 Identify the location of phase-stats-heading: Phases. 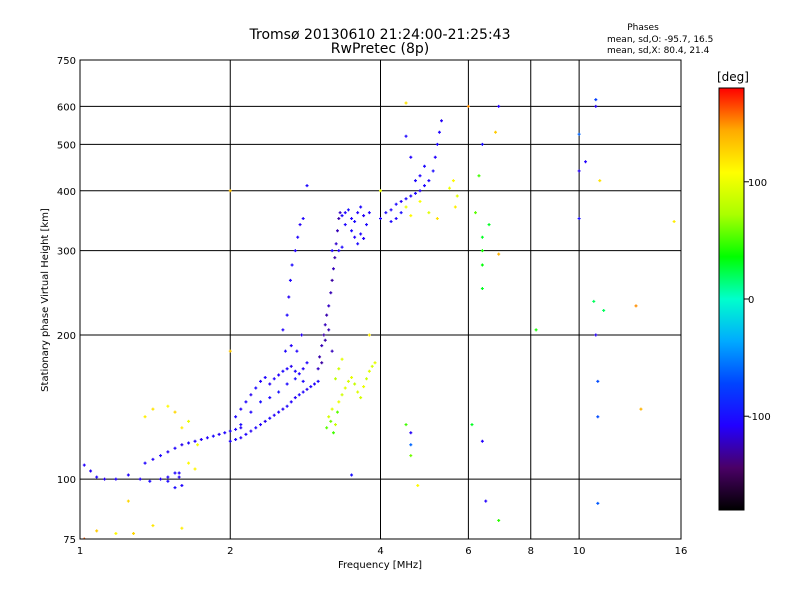
(643, 28).